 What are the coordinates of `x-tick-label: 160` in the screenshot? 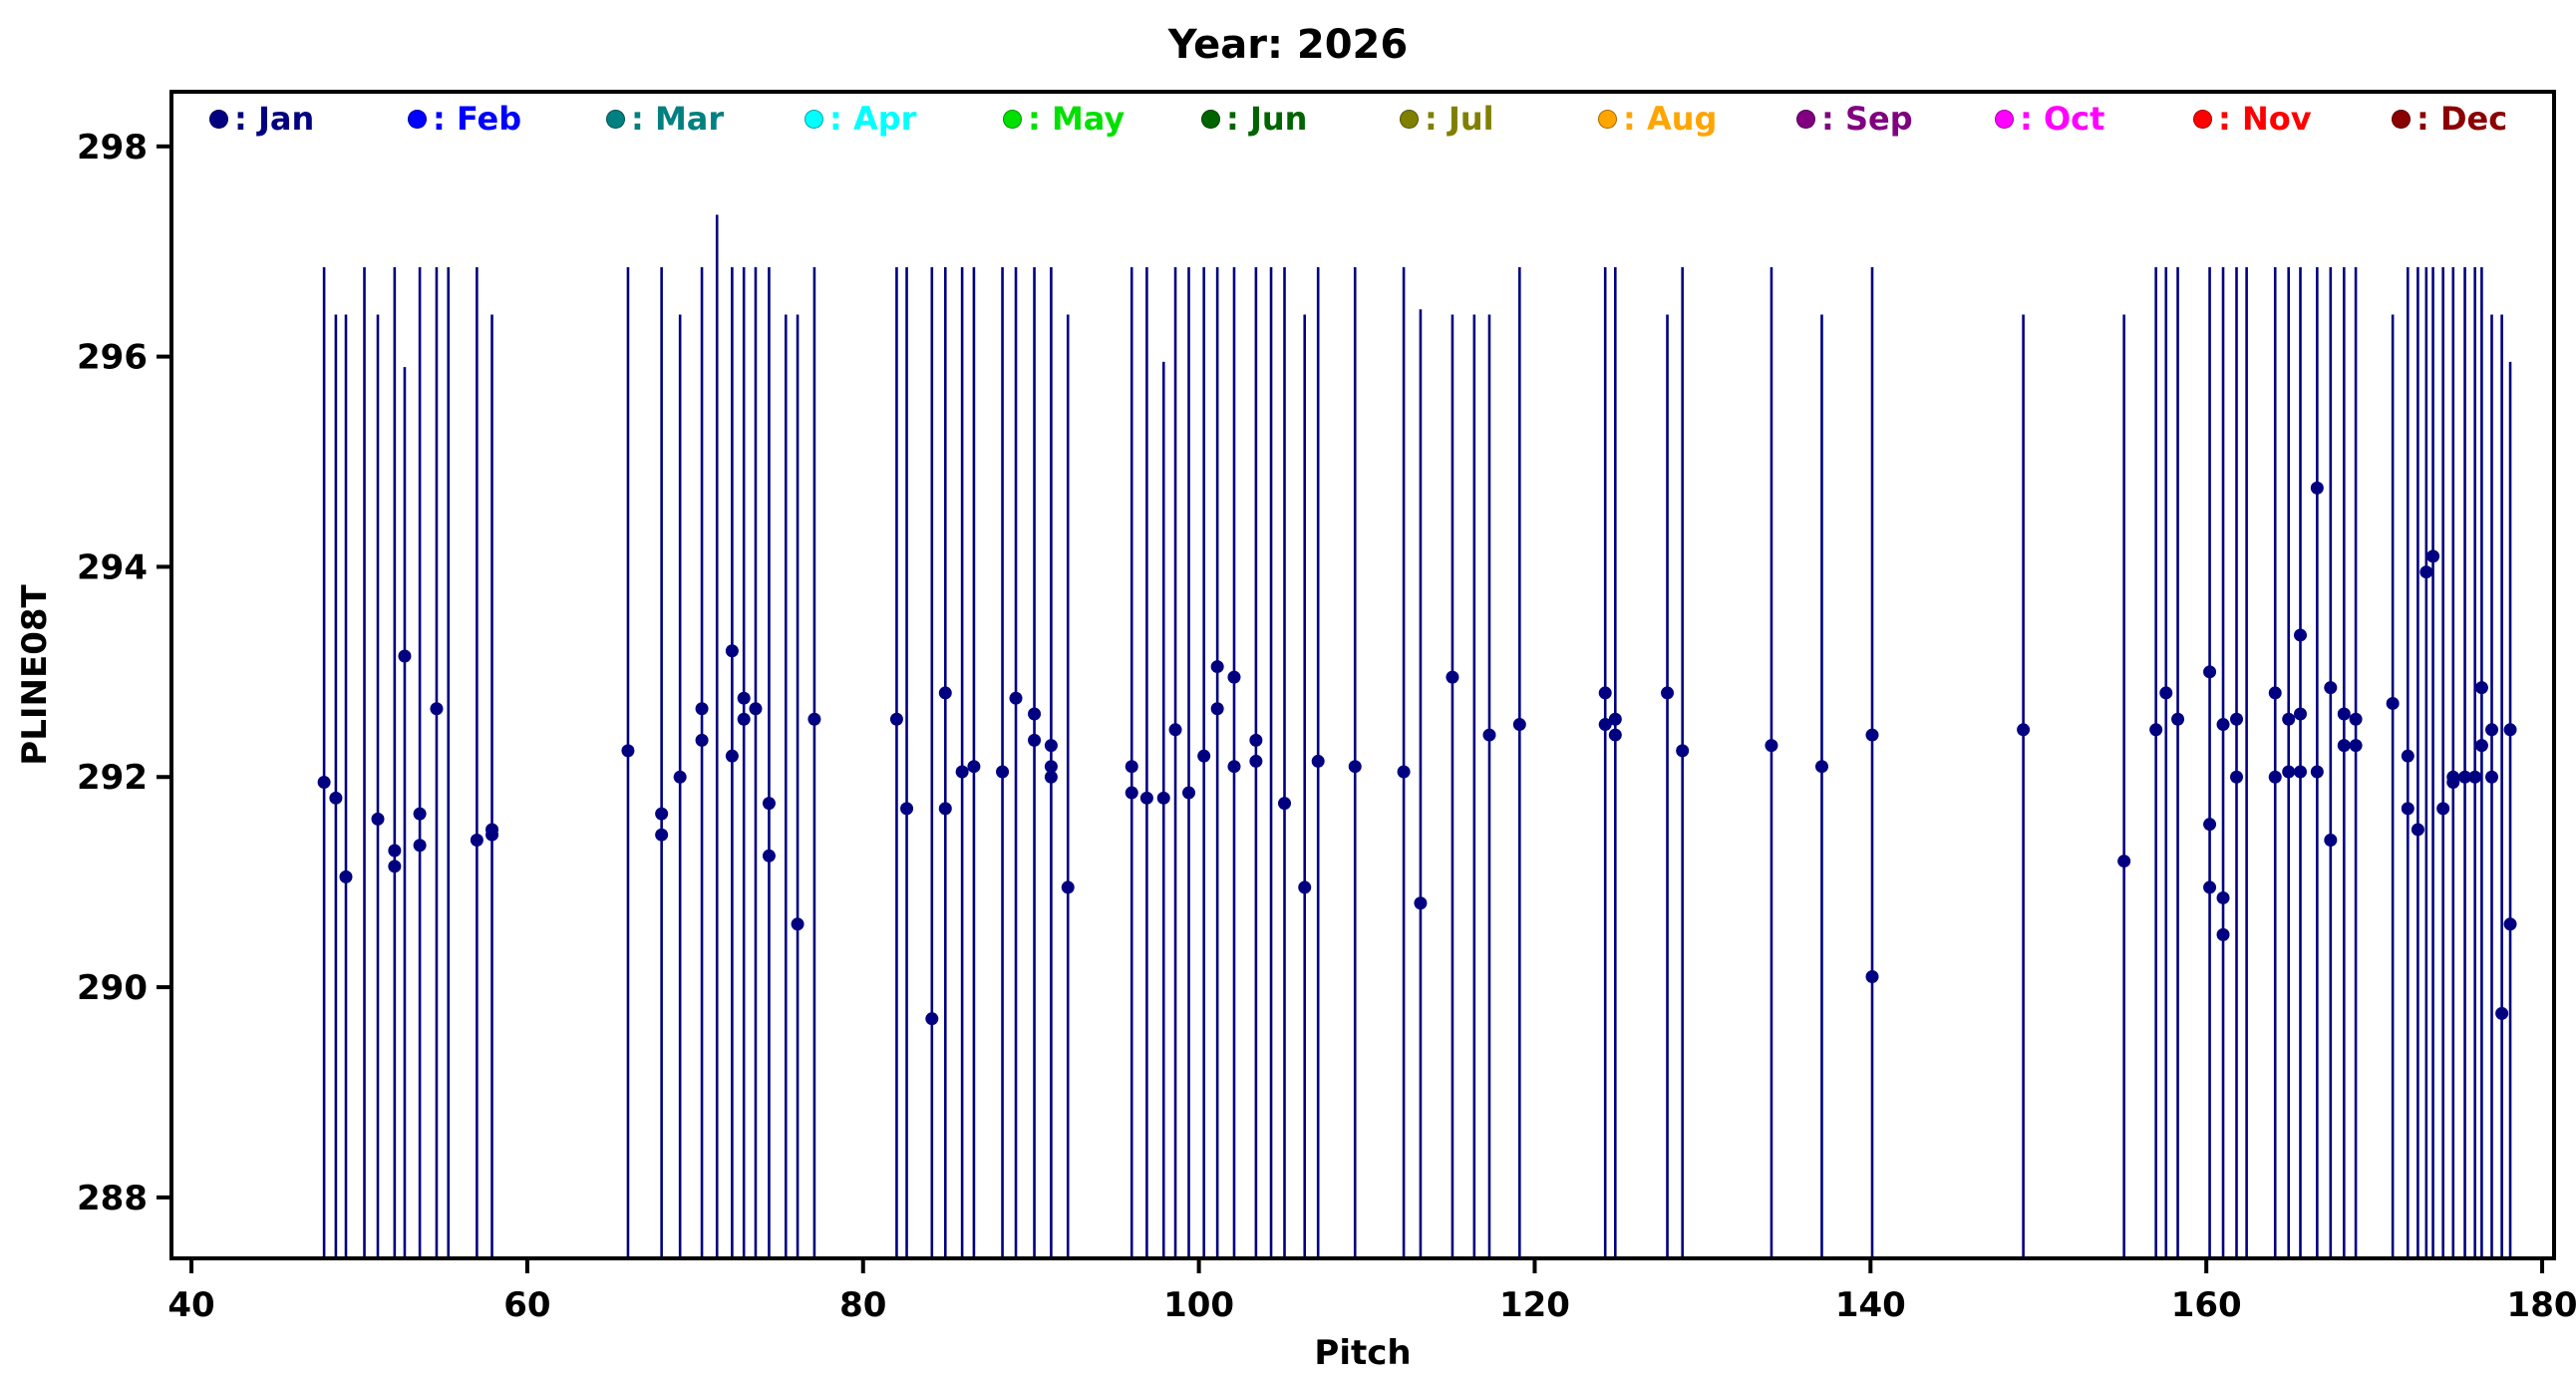 It's located at (2206, 1305).